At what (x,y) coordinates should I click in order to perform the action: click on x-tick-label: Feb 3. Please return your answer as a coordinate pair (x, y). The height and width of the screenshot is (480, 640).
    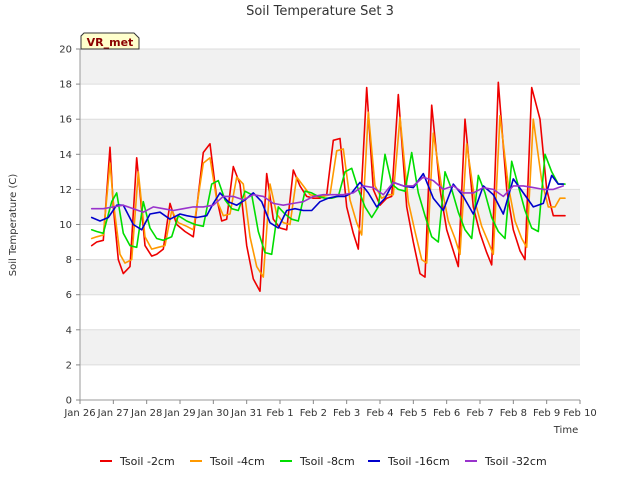
    Looking at the image, I should click on (346, 413).